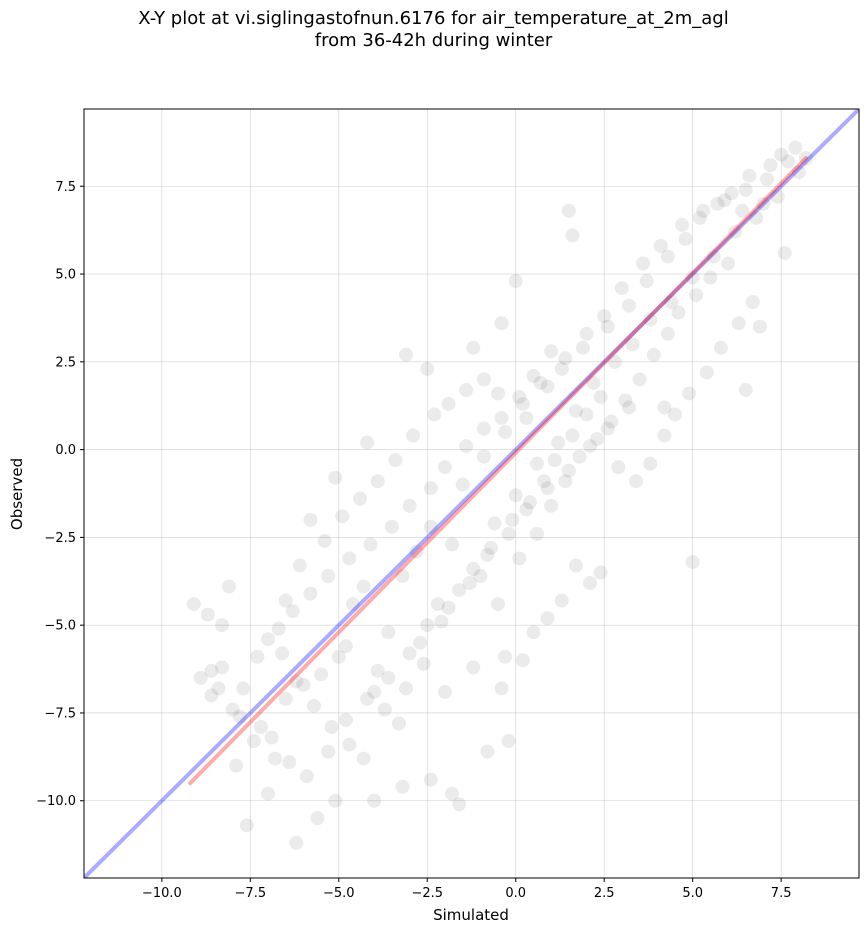 Image resolution: width=867 pixels, height=934 pixels. I want to click on x-tick-label: −2.5, so click(427, 893).